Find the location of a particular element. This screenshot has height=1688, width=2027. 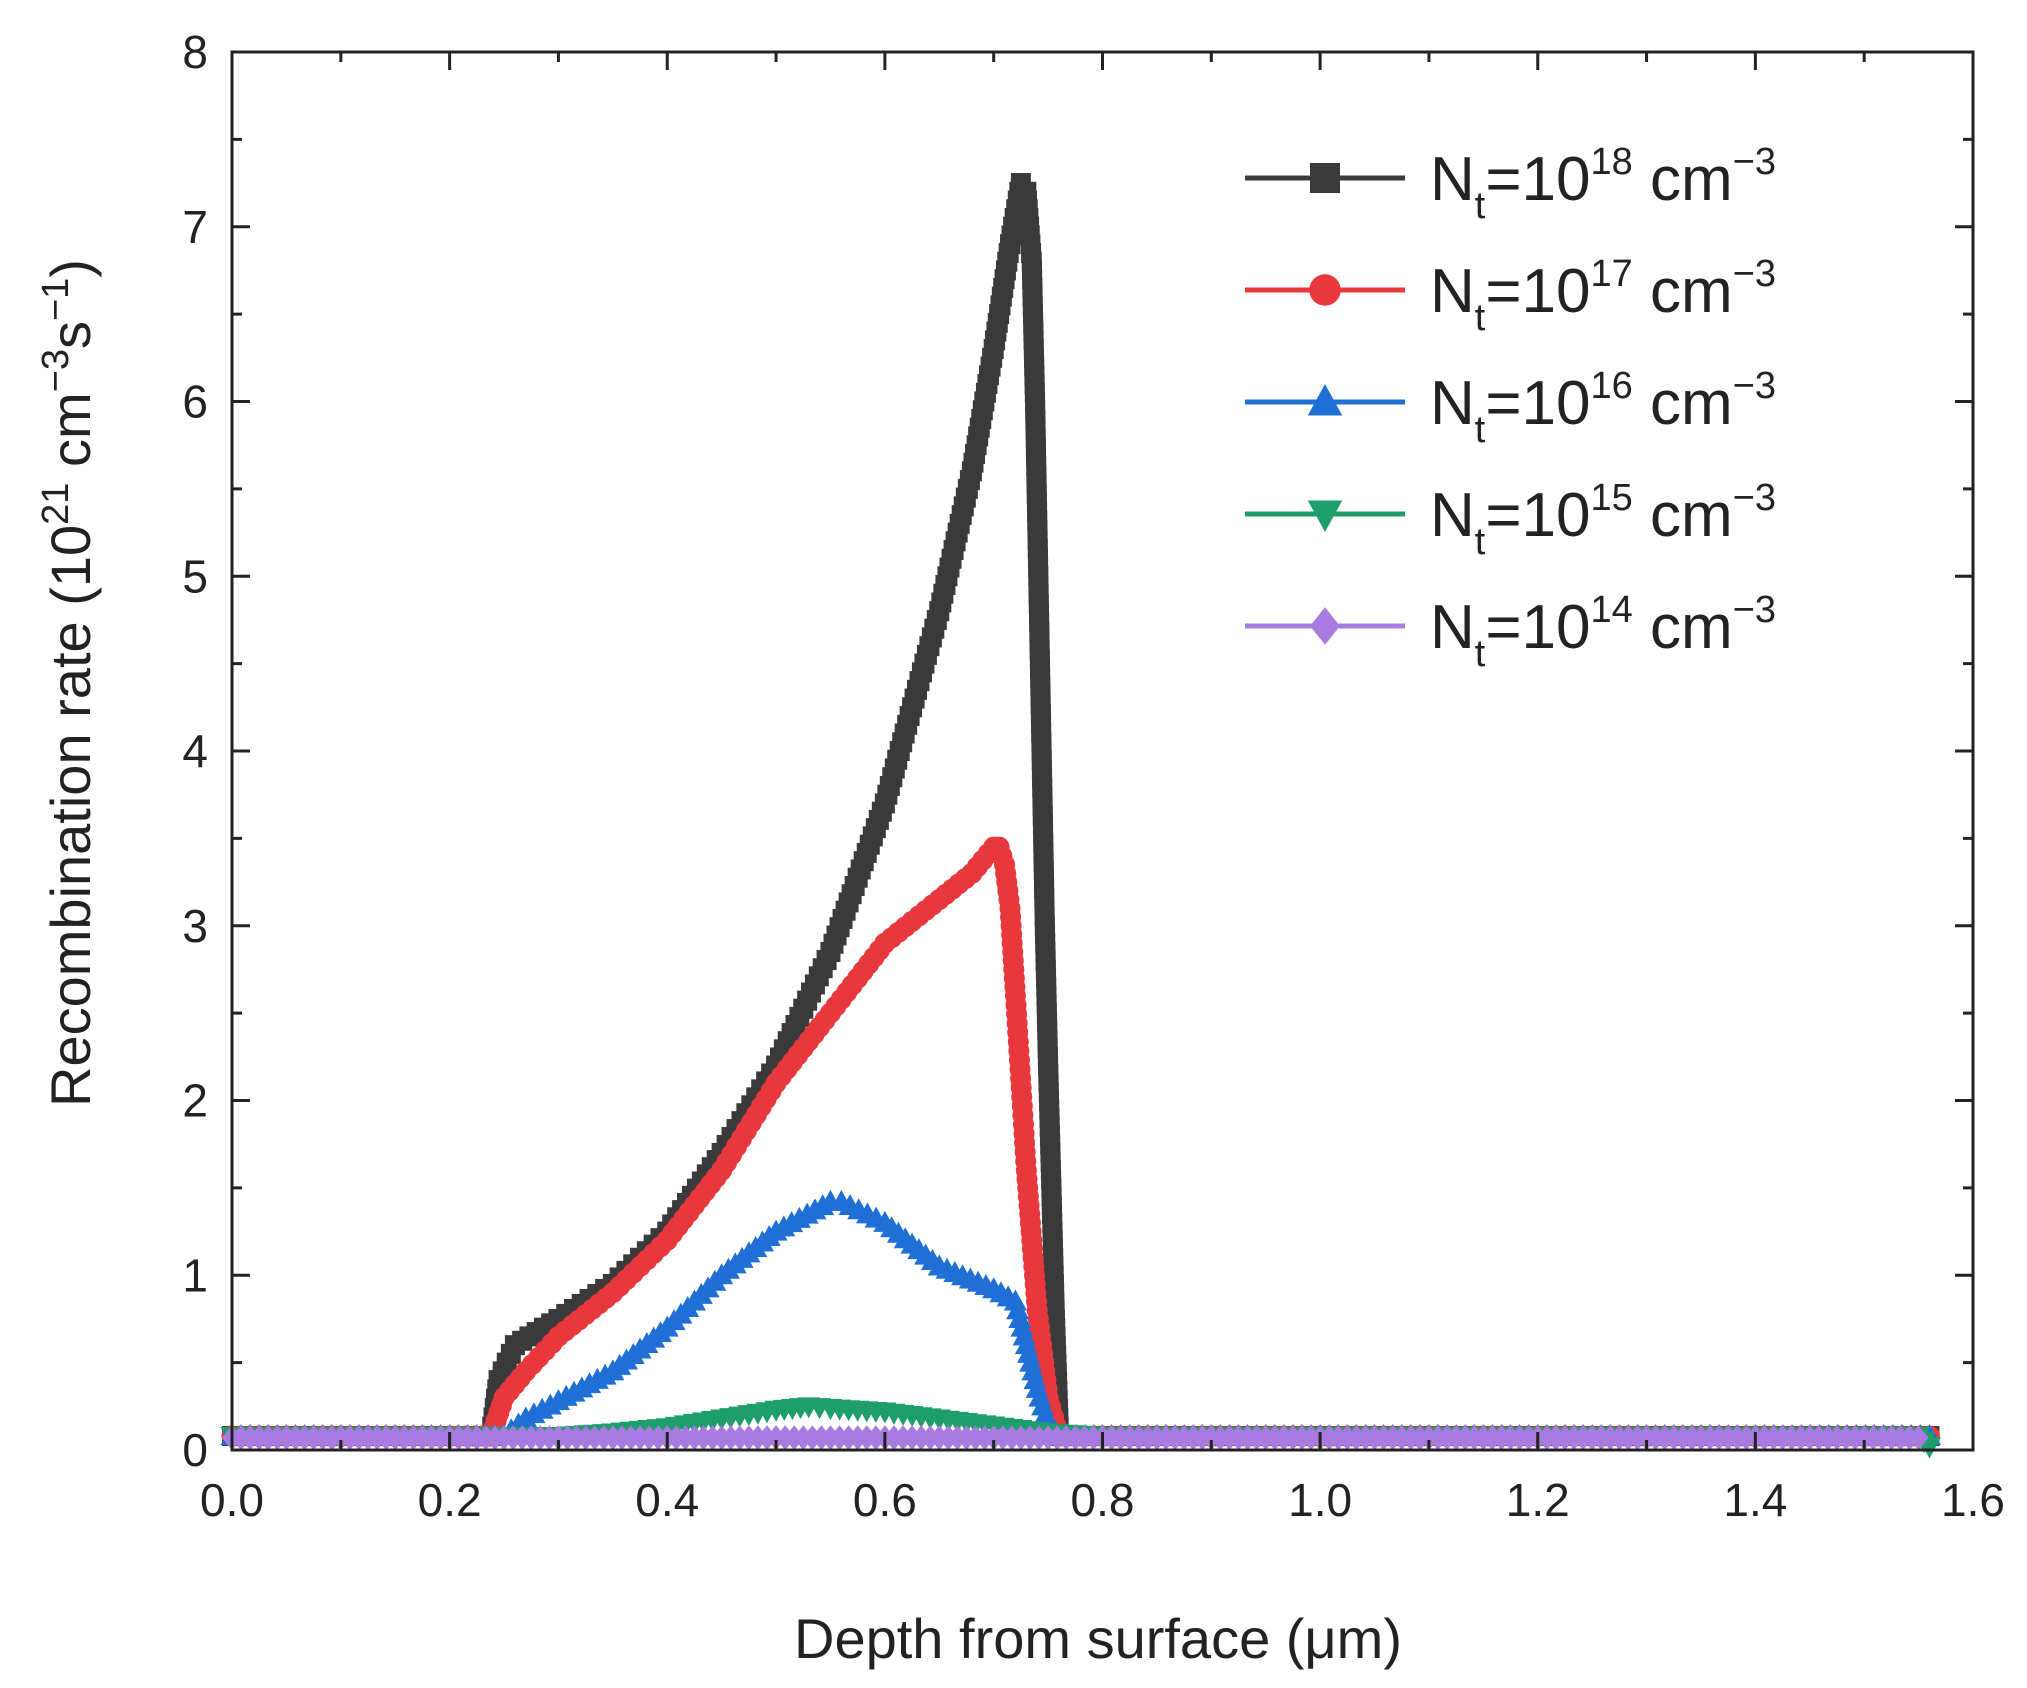

legend-entry: Nt=1014 cm−3 is located at coordinates (1510, 632).